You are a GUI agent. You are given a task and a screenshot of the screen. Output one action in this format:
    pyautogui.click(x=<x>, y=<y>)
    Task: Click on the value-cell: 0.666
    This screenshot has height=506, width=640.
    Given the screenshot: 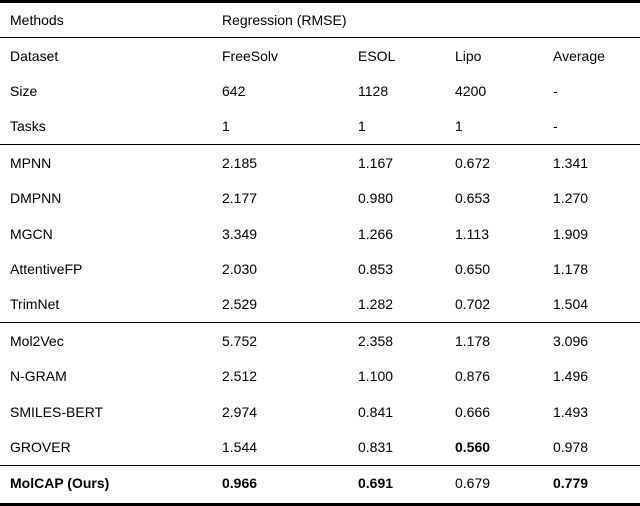 What is the action you would take?
    pyautogui.click(x=473, y=411)
    